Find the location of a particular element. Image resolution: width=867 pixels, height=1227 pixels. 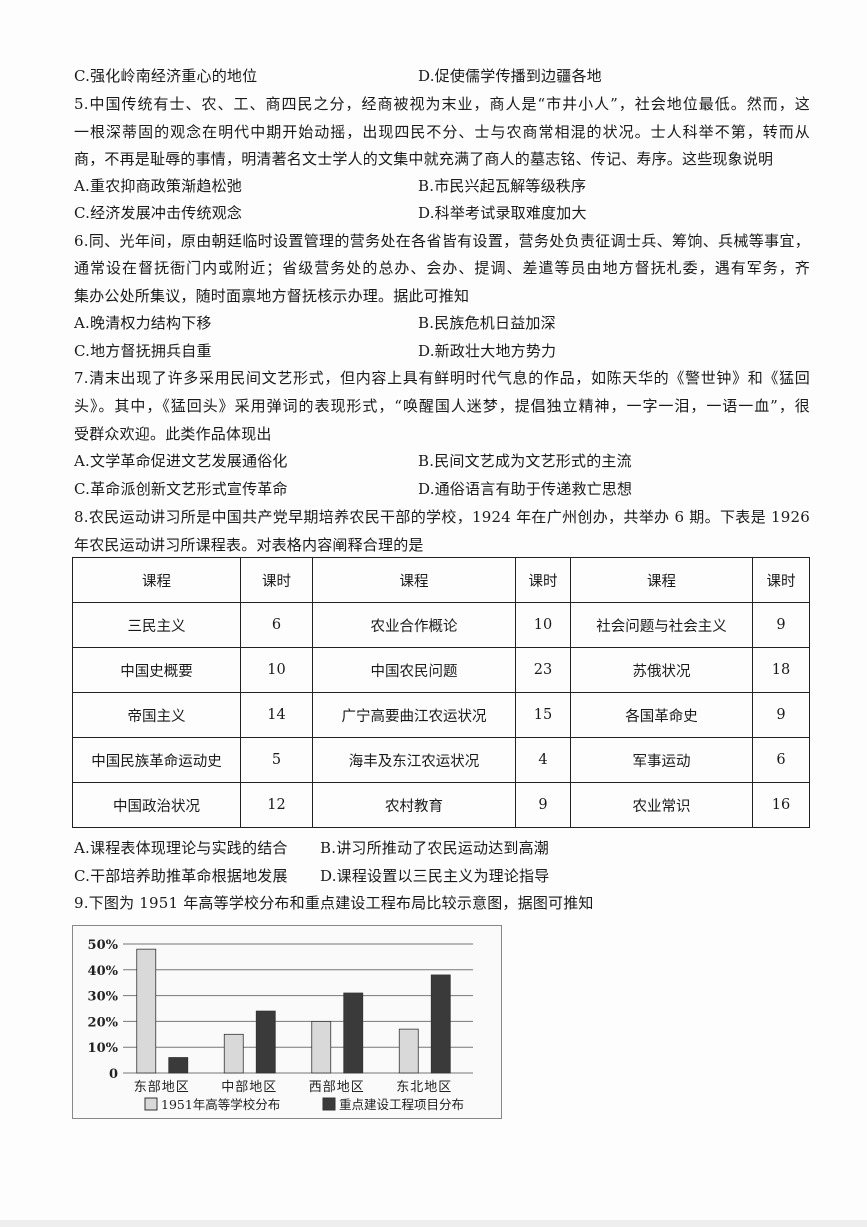

q6-option-d: D.新政壮大地方势力 is located at coordinates (487, 351).